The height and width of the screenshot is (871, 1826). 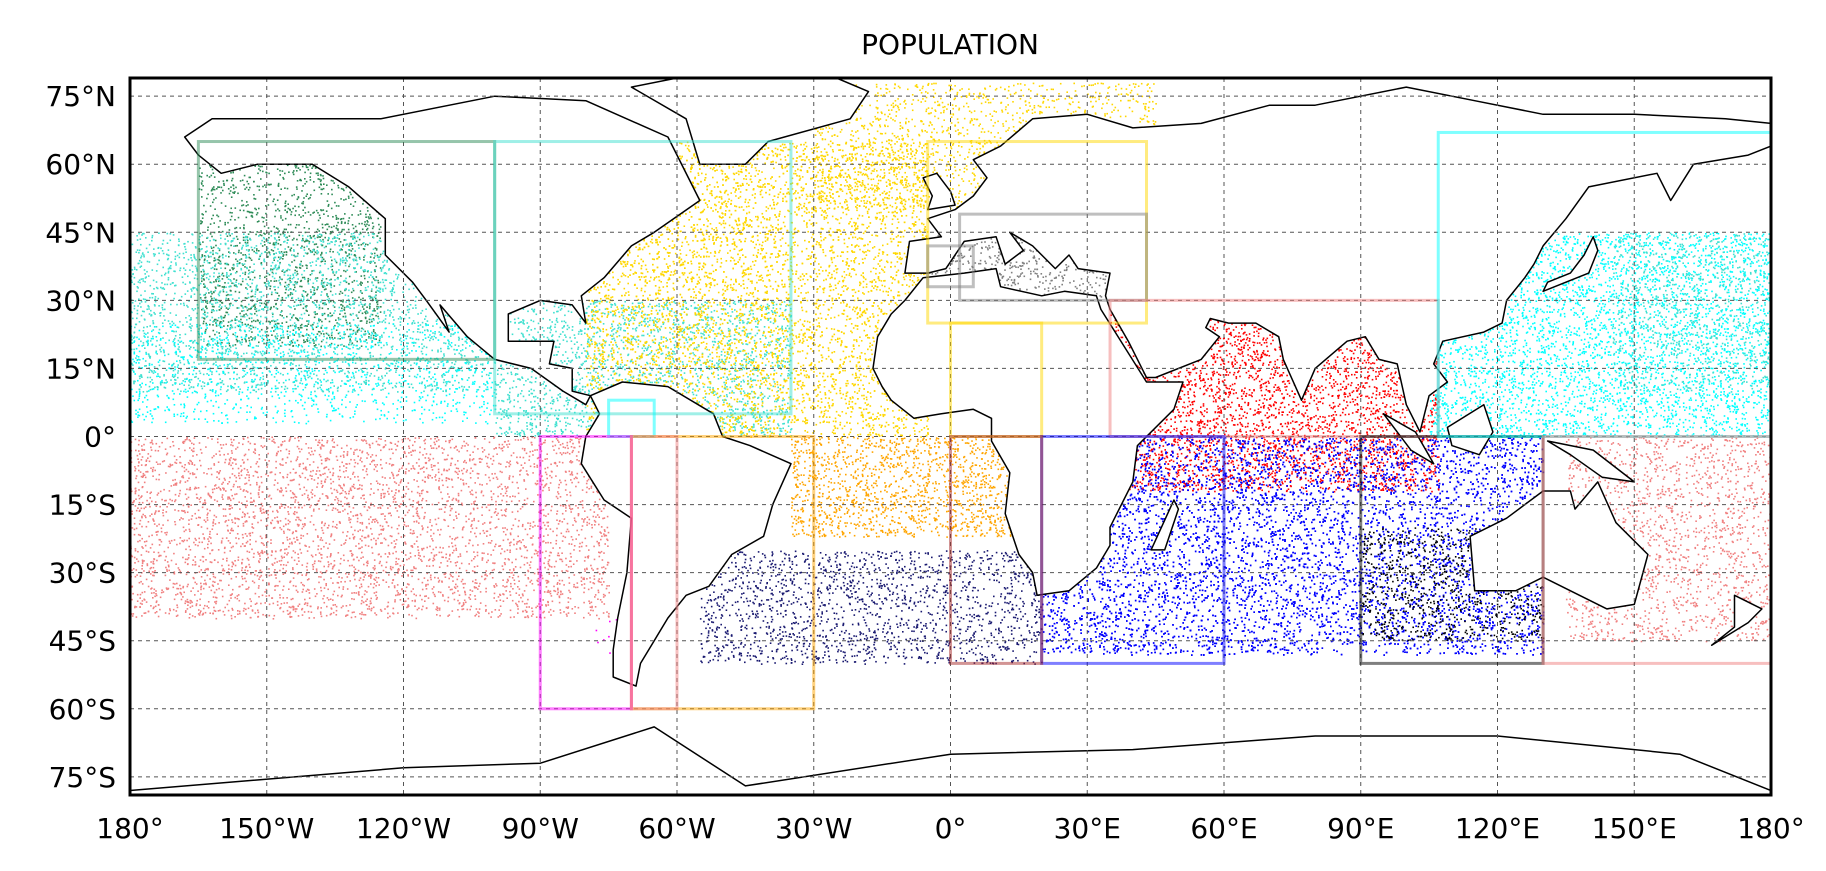 What do you see at coordinates (1223, 828) in the screenshot?
I see `longitude-tick-label: 60°E` at bounding box center [1223, 828].